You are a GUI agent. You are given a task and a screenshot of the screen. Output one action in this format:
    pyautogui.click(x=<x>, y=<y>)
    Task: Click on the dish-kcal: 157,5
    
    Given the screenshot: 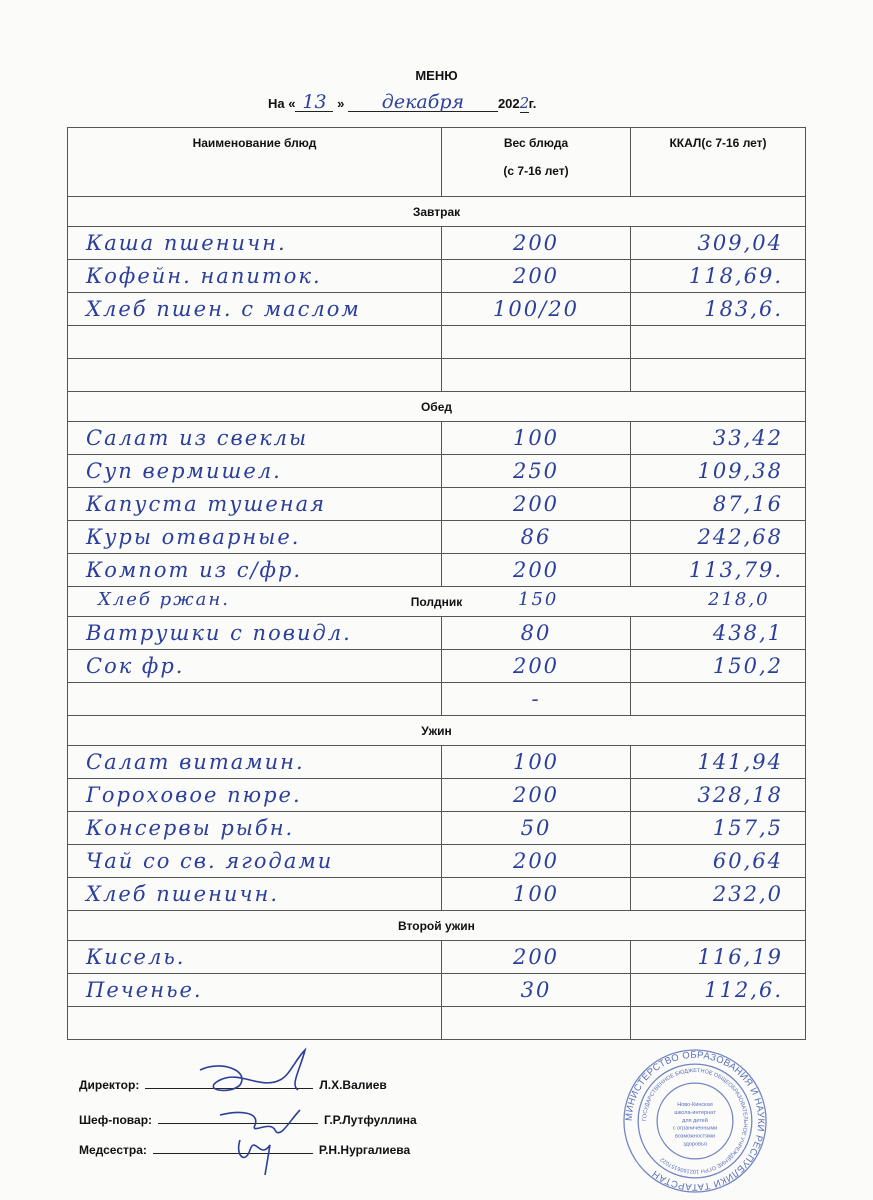 What is the action you would take?
    pyautogui.click(x=718, y=828)
    